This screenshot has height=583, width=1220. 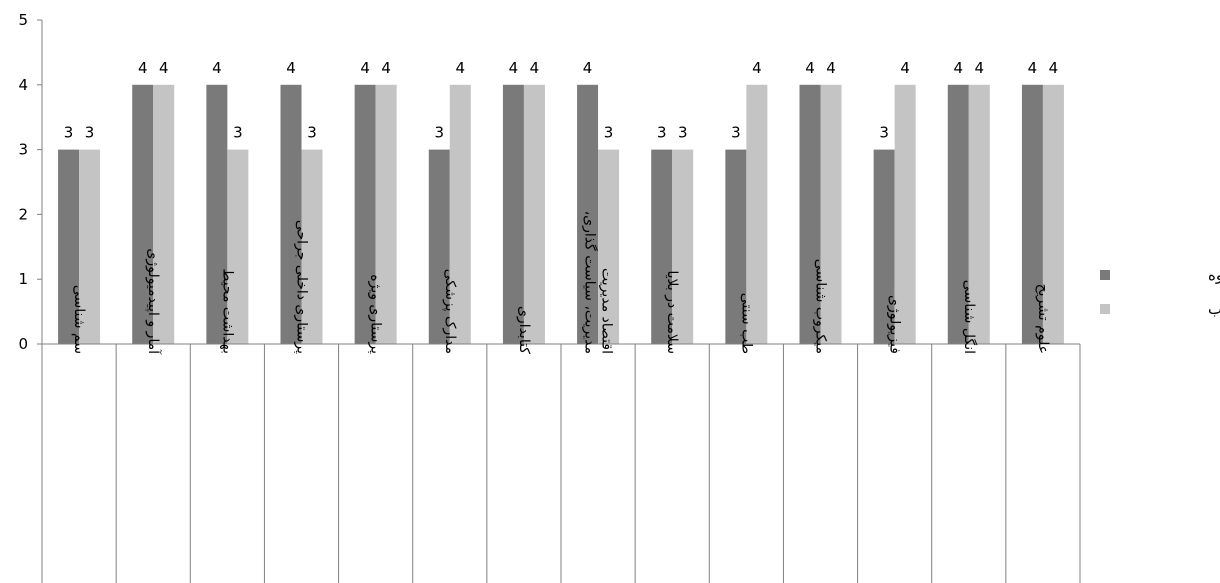 I want to click on data-label-2-3: 3, so click(x=238, y=133).